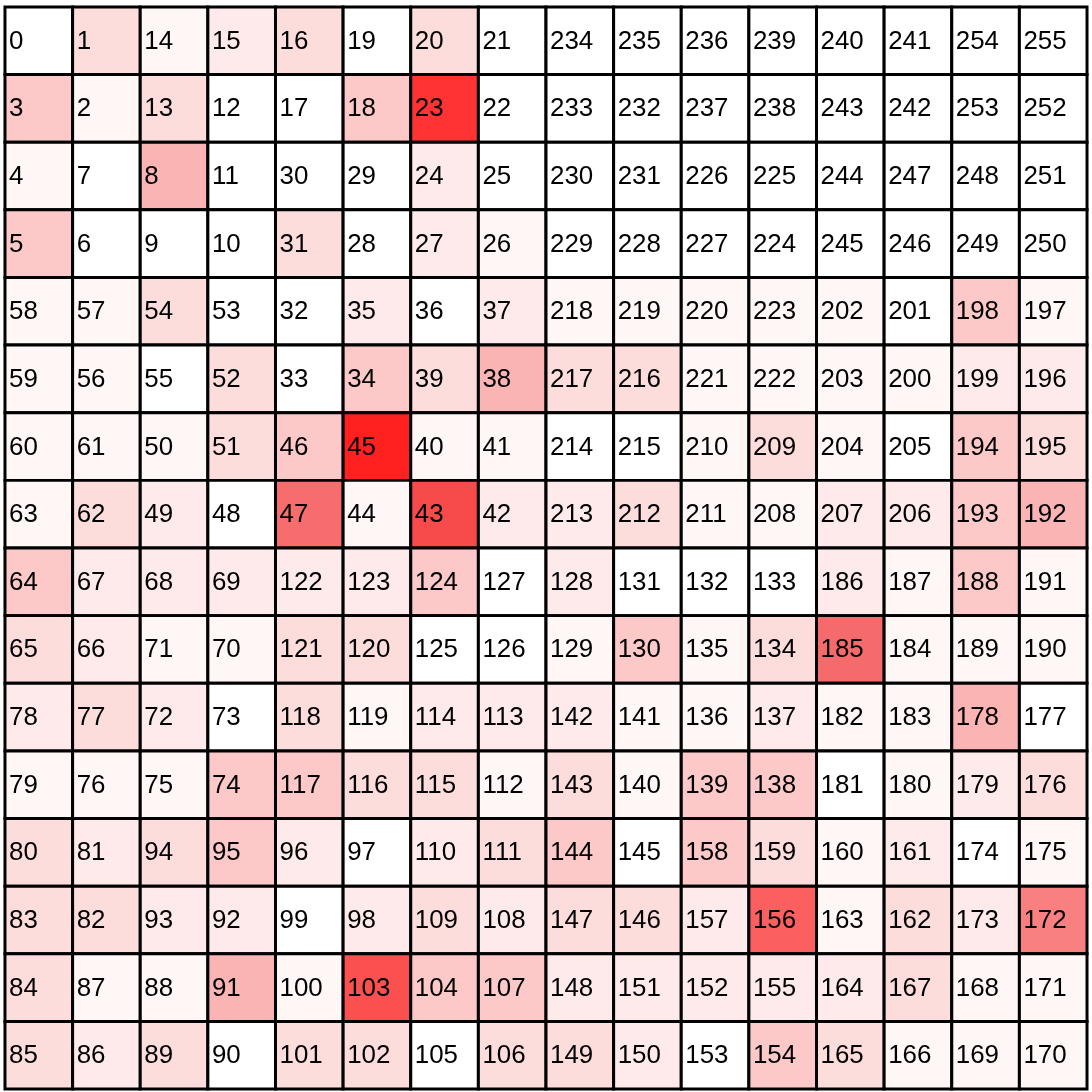  I want to click on data-label: 144, so click(572, 851).